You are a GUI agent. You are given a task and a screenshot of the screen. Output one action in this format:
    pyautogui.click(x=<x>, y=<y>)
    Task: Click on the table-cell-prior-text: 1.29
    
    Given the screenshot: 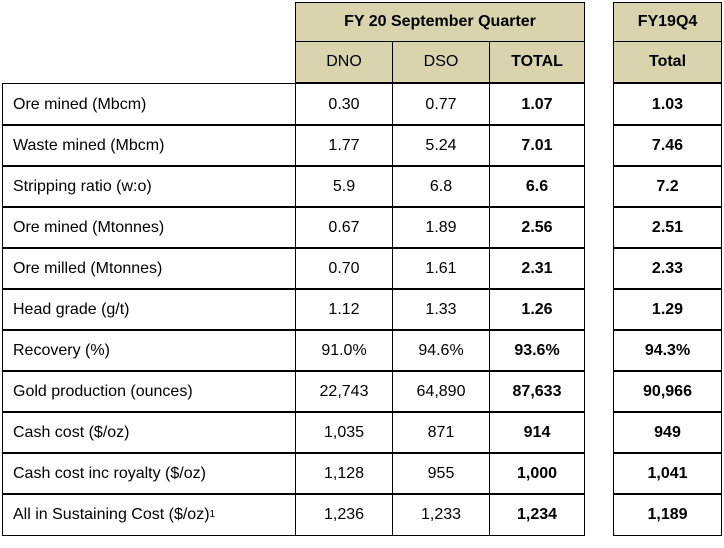 What is the action you would take?
    pyautogui.click(x=667, y=309)
    